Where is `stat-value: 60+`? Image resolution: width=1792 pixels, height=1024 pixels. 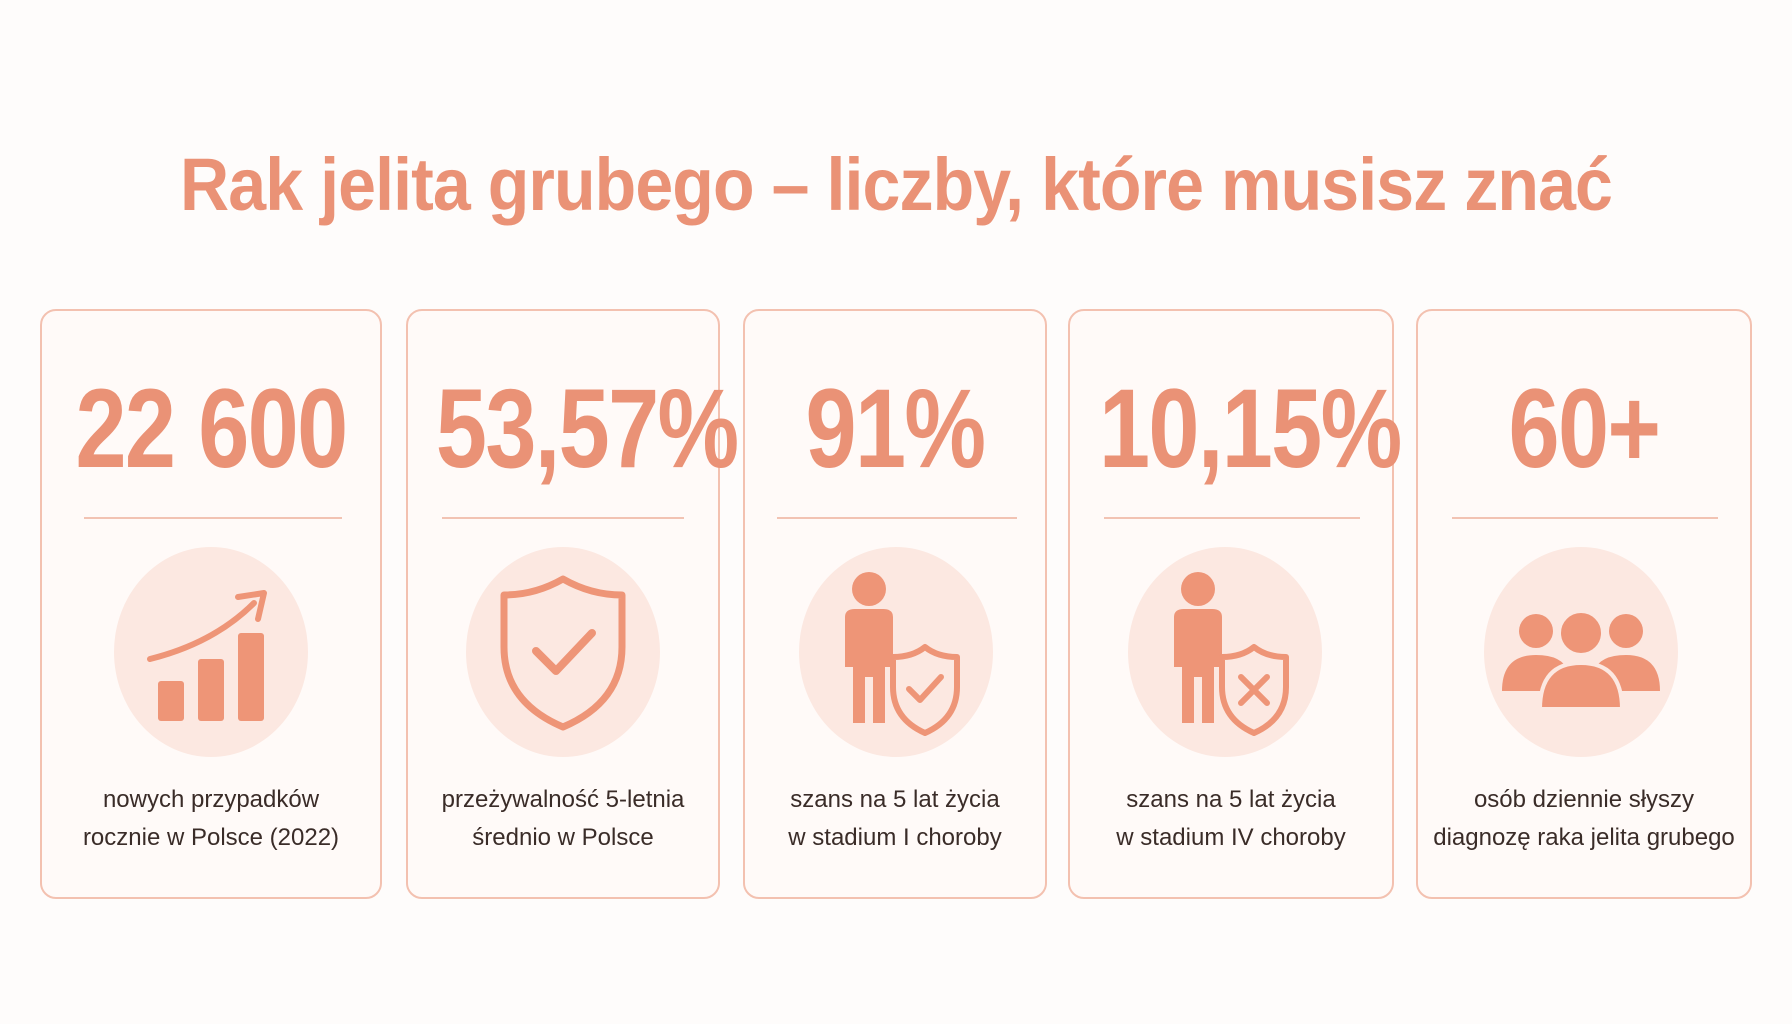 stat-value: 60+ is located at coordinates (1585, 428).